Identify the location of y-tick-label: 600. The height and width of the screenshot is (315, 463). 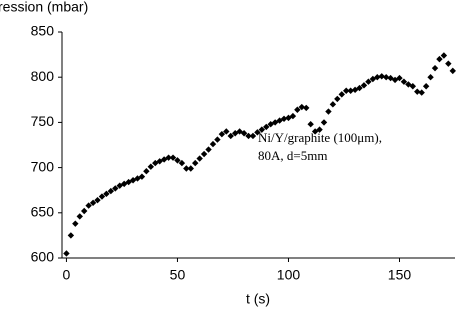
(43, 257).